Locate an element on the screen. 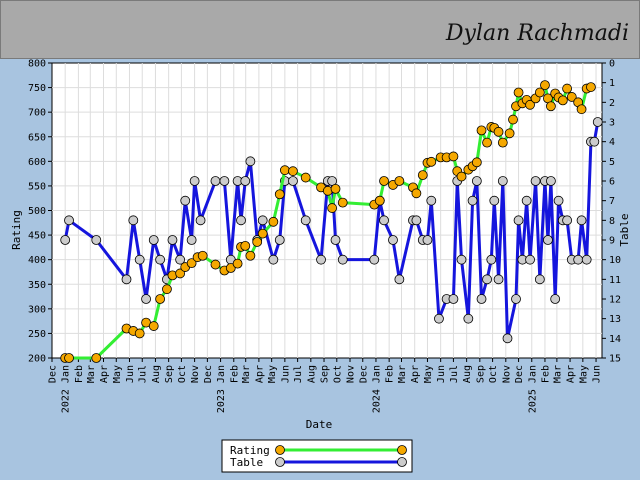 Image resolution: width=640 pixels, height=480 pixels. y-right-tick-label: 0 is located at coordinates (612, 64).